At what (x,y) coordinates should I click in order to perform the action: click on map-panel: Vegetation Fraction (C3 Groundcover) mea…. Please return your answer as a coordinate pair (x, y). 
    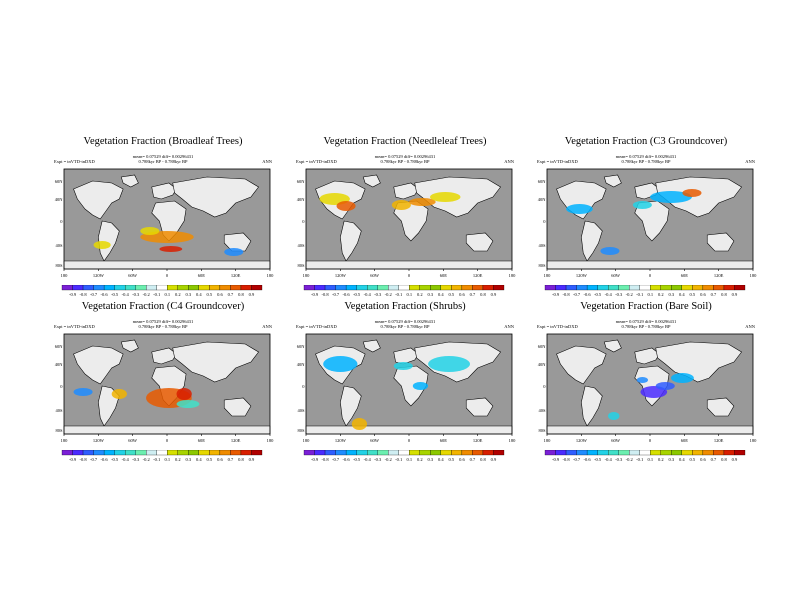
    Looking at the image, I should click on (646, 218).